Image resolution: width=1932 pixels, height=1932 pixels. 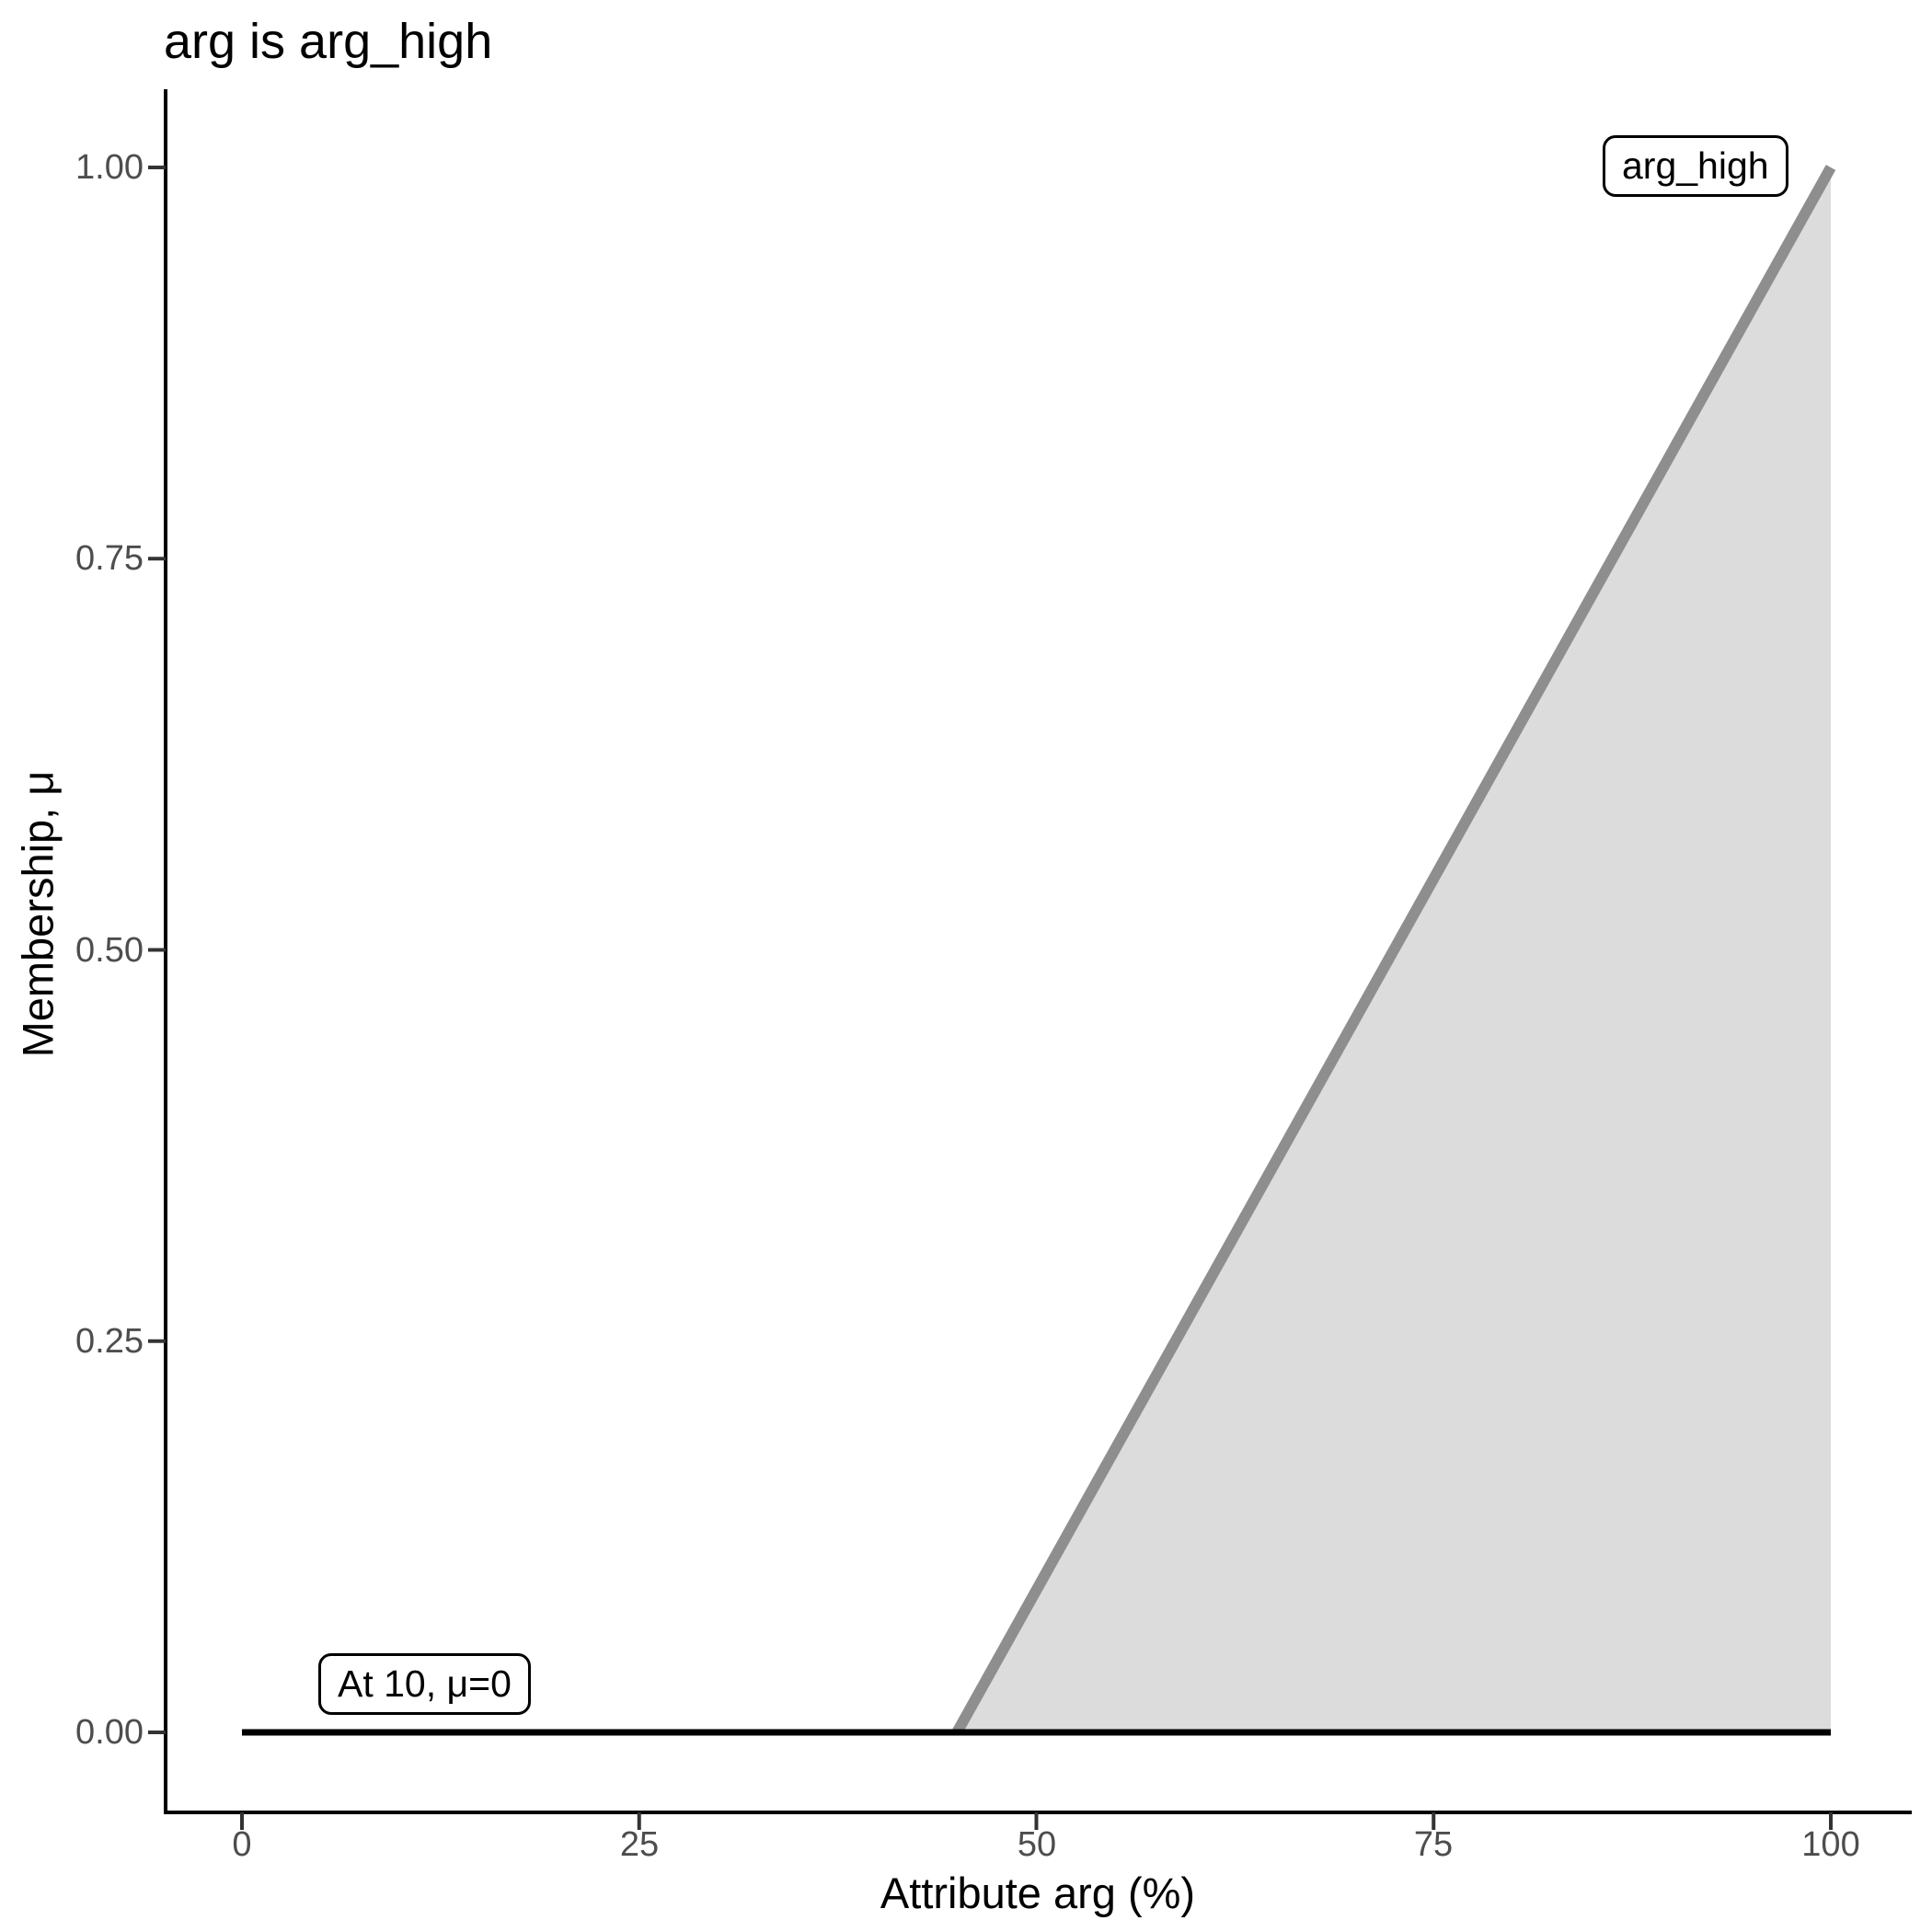 I want to click on x-tick-label-100: 100, so click(x=1830, y=1844).